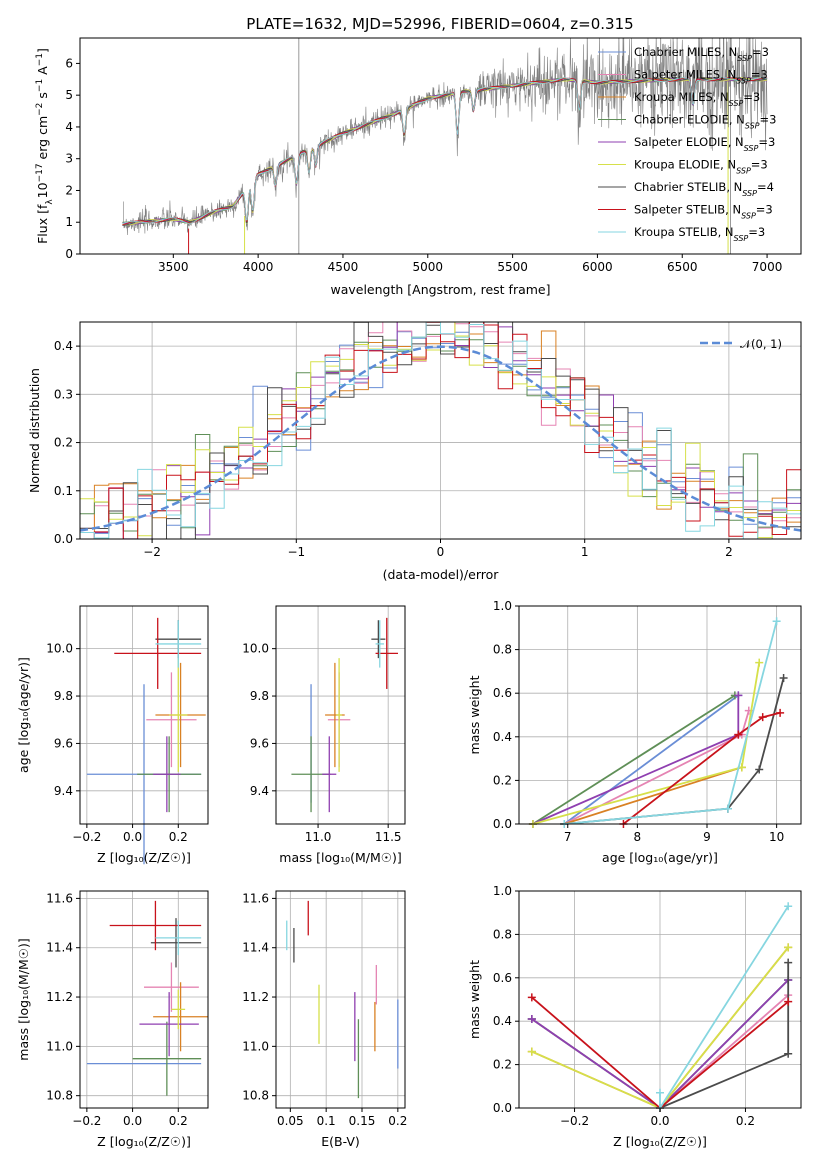  Describe the element at coordinates (502, 737) in the screenshot. I see `weight_vs_age-ytick-label: 0.4` at that location.